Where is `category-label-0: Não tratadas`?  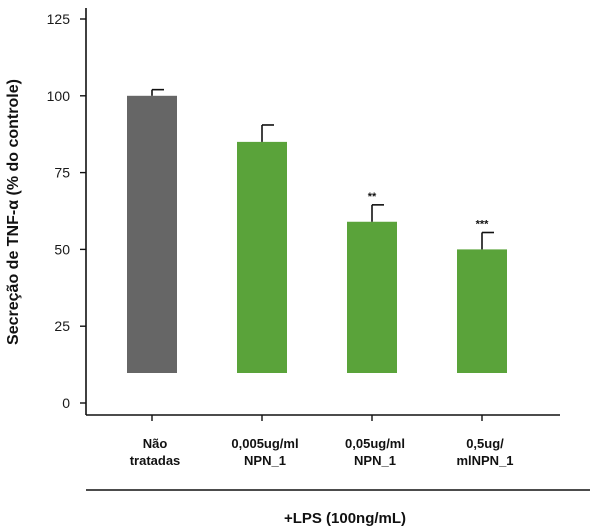 category-label-0: Não tratadas is located at coordinates (155, 452).